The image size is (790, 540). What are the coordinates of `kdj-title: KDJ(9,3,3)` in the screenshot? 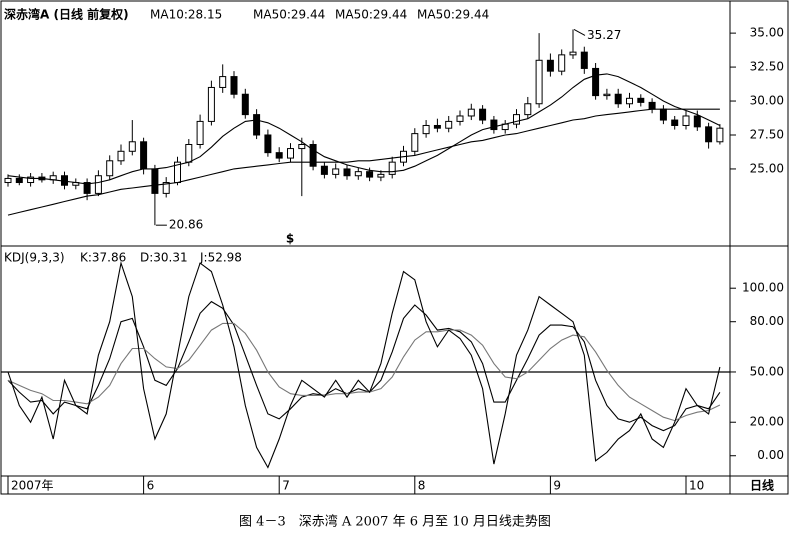 It's located at (34, 258).